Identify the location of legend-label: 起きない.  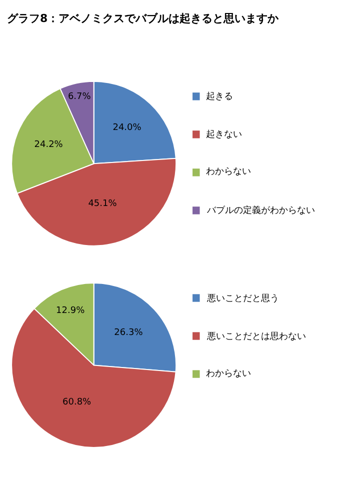
(224, 134).